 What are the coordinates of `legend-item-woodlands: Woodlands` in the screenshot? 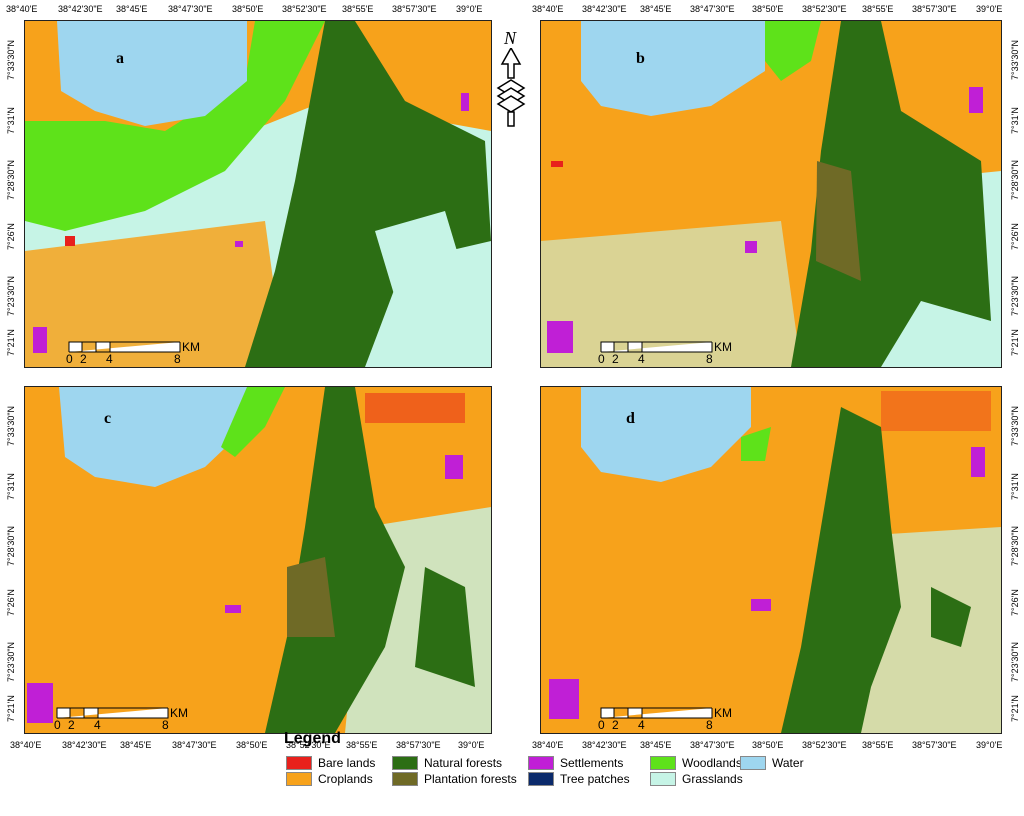 It's located at (696, 763).